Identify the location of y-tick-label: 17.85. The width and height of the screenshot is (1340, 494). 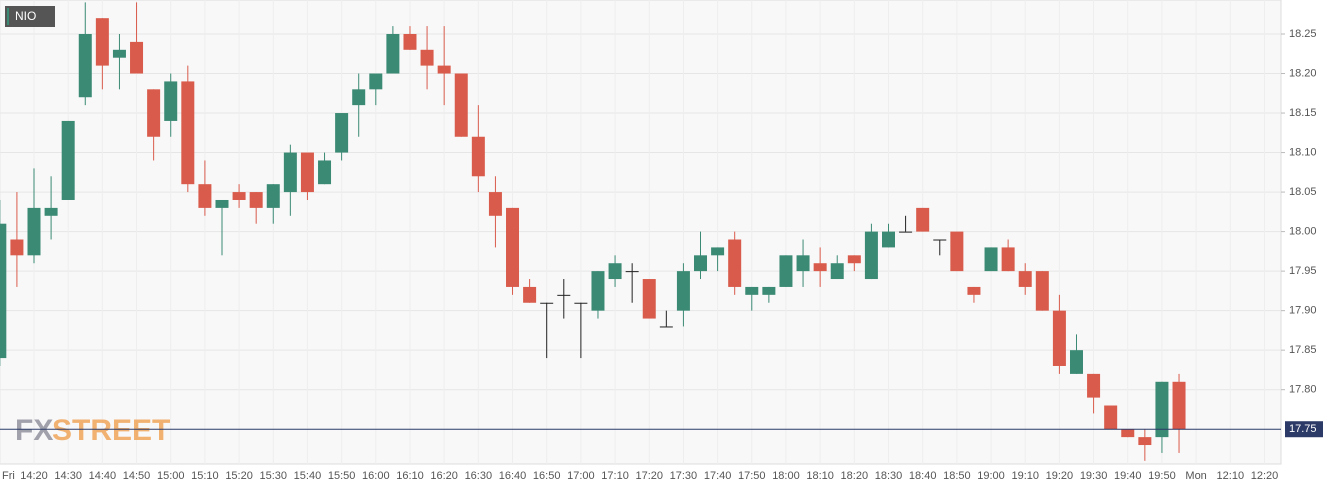
(1303, 350).